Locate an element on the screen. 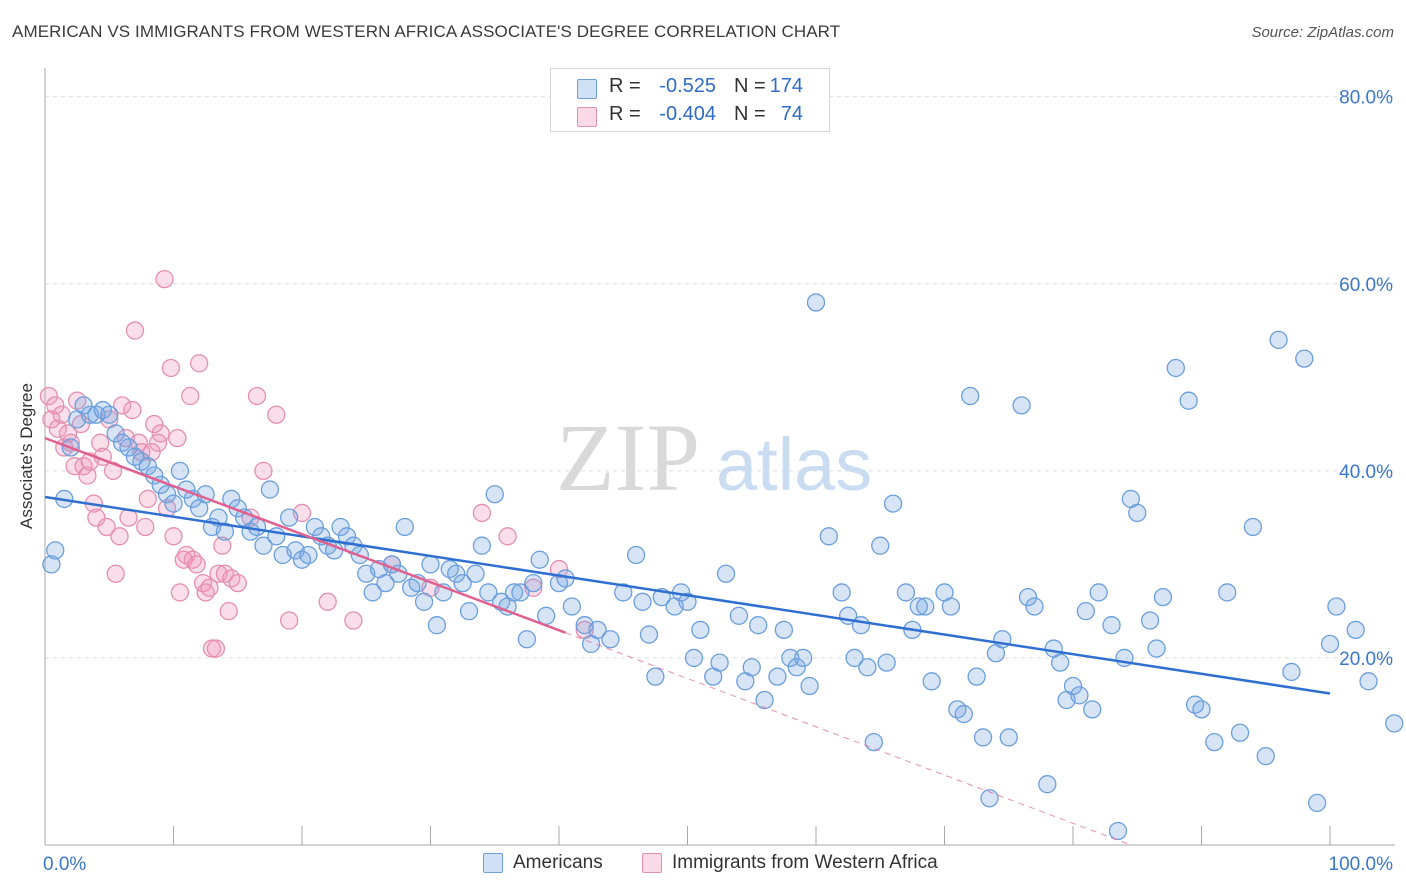 This screenshot has height=892, width=1406. legend-row-immigrants: R = -0.404 N = 74 is located at coordinates (690, 115).